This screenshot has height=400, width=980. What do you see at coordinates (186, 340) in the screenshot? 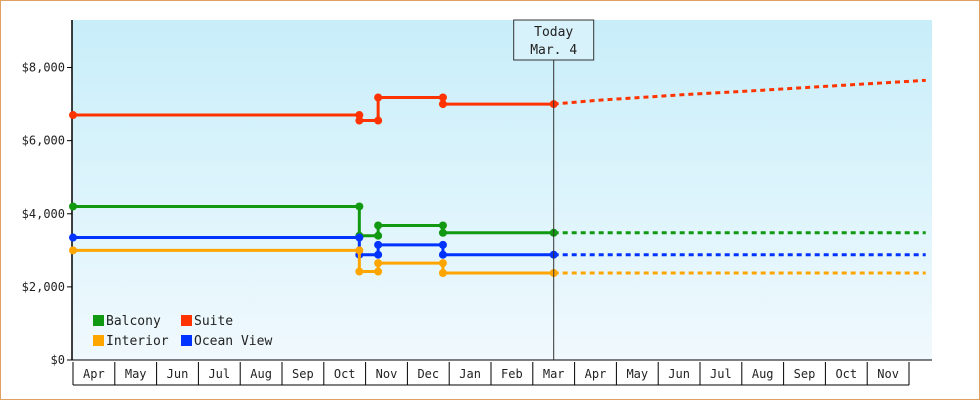
I see `legend-swatch-ocean-view` at bounding box center [186, 340].